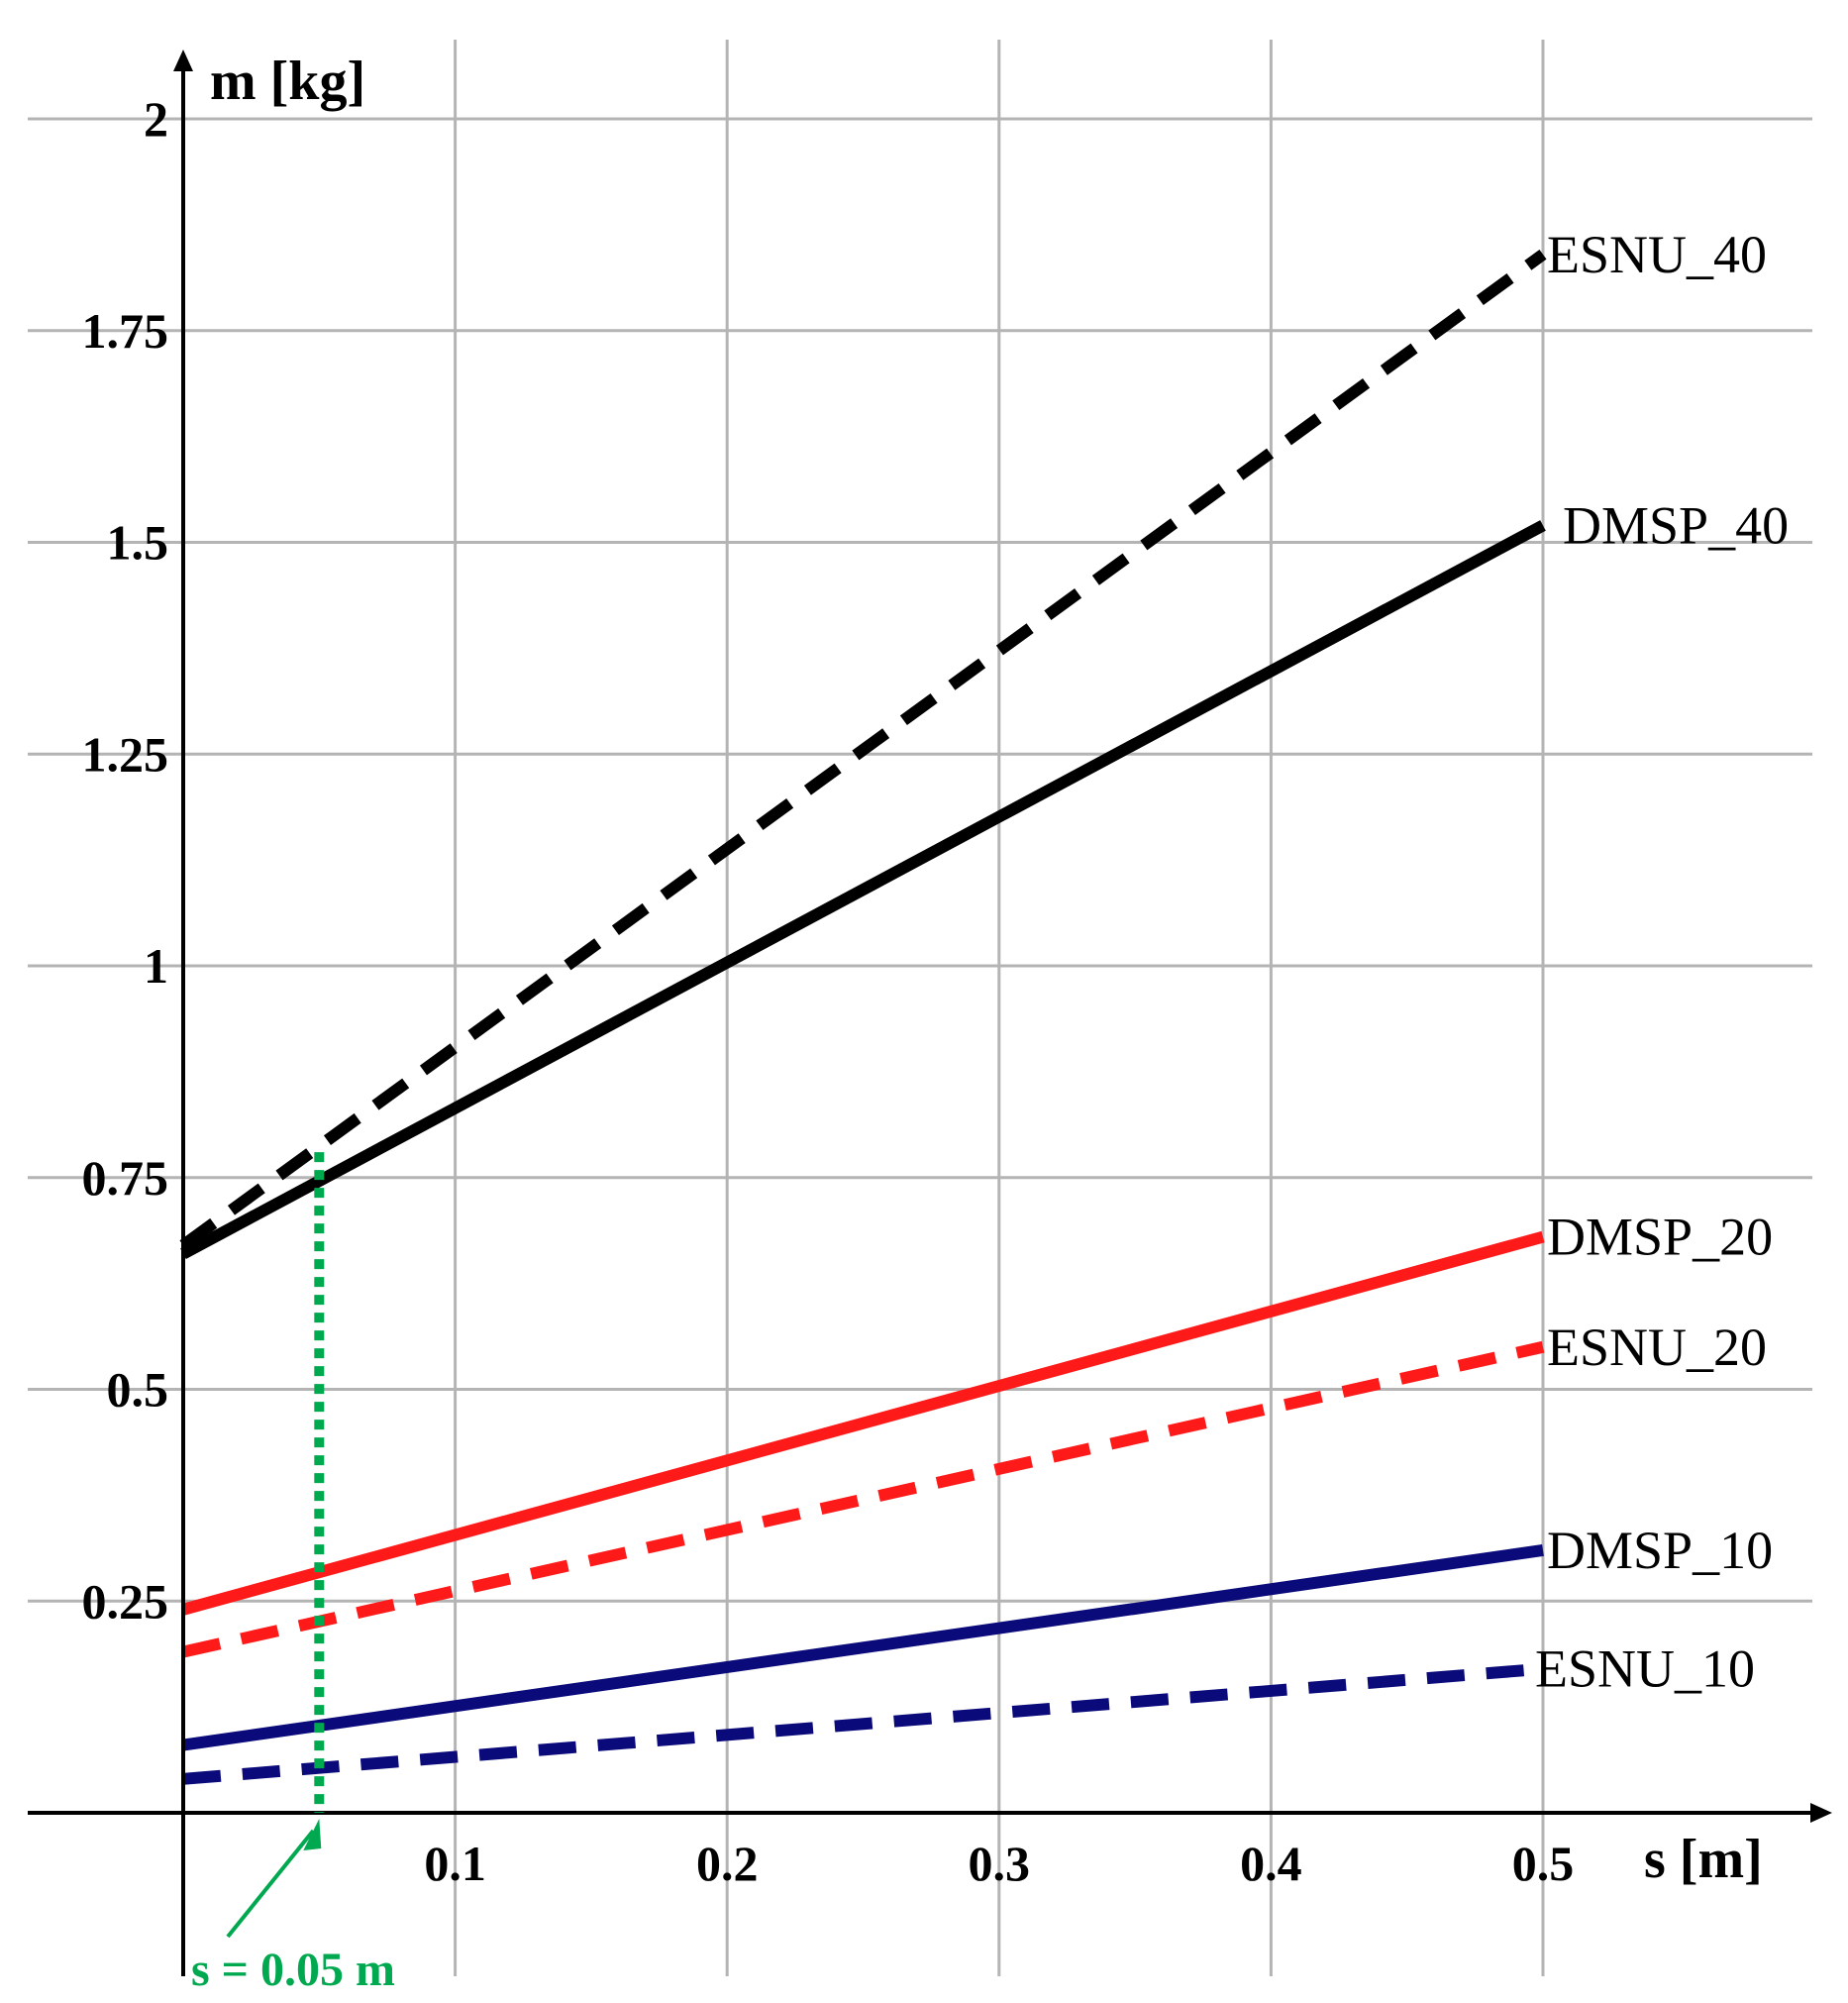 The image size is (1848, 2003). I want to click on annotation-arrow-line, so click(270, 1884).